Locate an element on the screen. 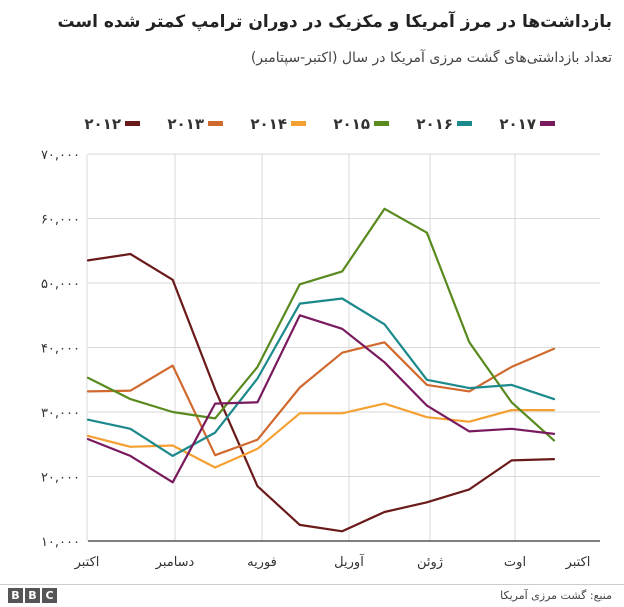 The image size is (624, 607). legend-label: ۲۰۱۴ is located at coordinates (268, 124).